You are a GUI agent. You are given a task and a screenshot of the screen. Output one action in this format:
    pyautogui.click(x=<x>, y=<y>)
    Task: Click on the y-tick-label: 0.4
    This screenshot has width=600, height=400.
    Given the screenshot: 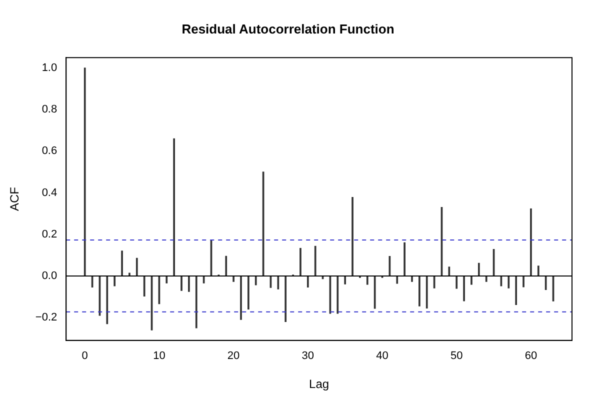 What is the action you would take?
    pyautogui.click(x=50, y=192)
    